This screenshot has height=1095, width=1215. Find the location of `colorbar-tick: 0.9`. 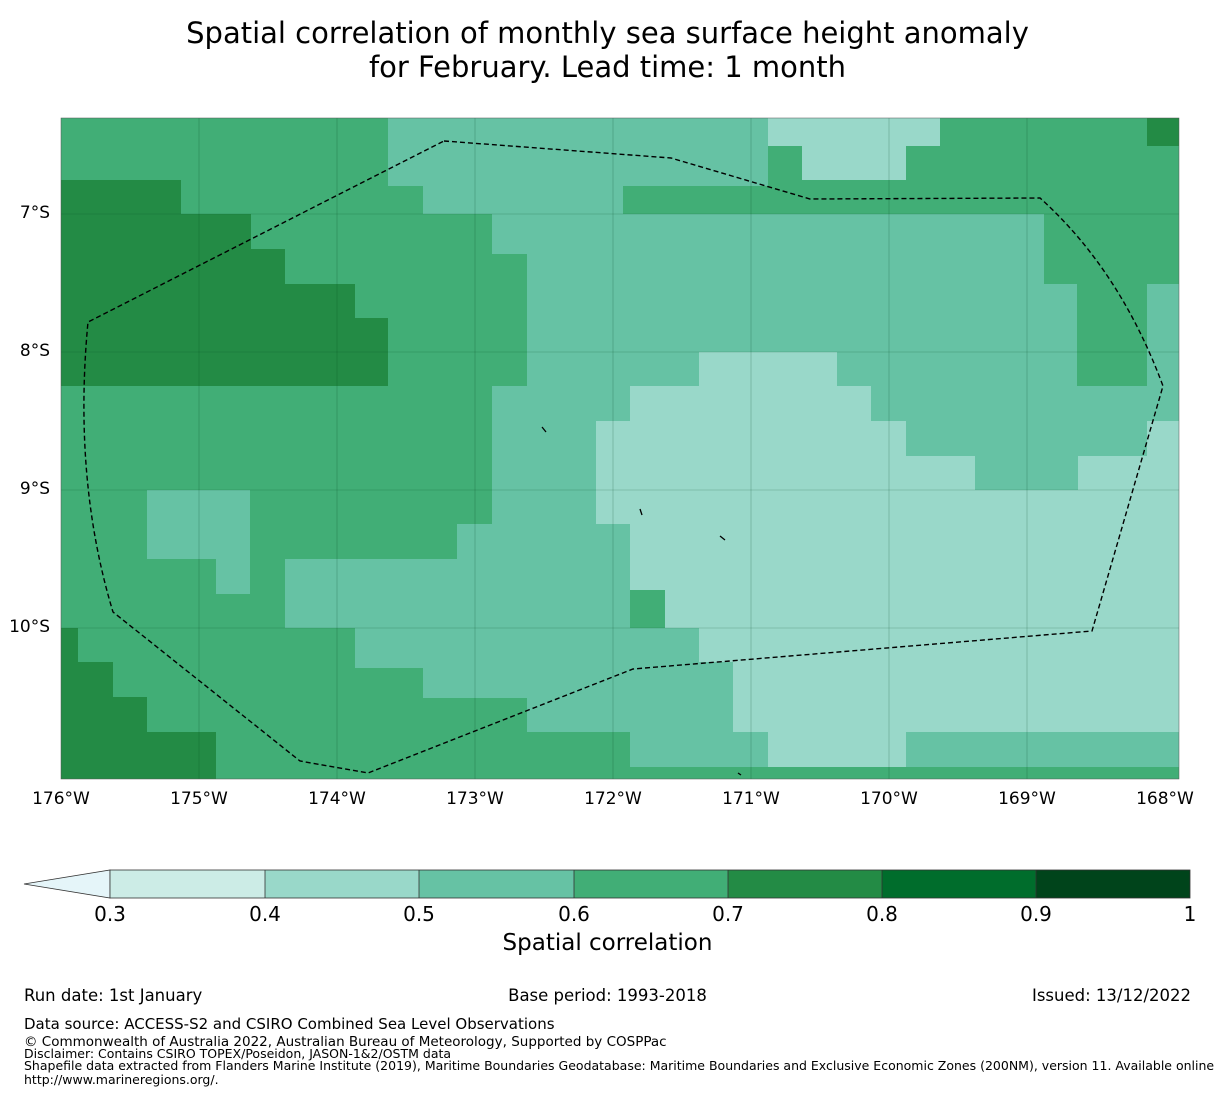

colorbar-tick: 0.9 is located at coordinates (1036, 914).